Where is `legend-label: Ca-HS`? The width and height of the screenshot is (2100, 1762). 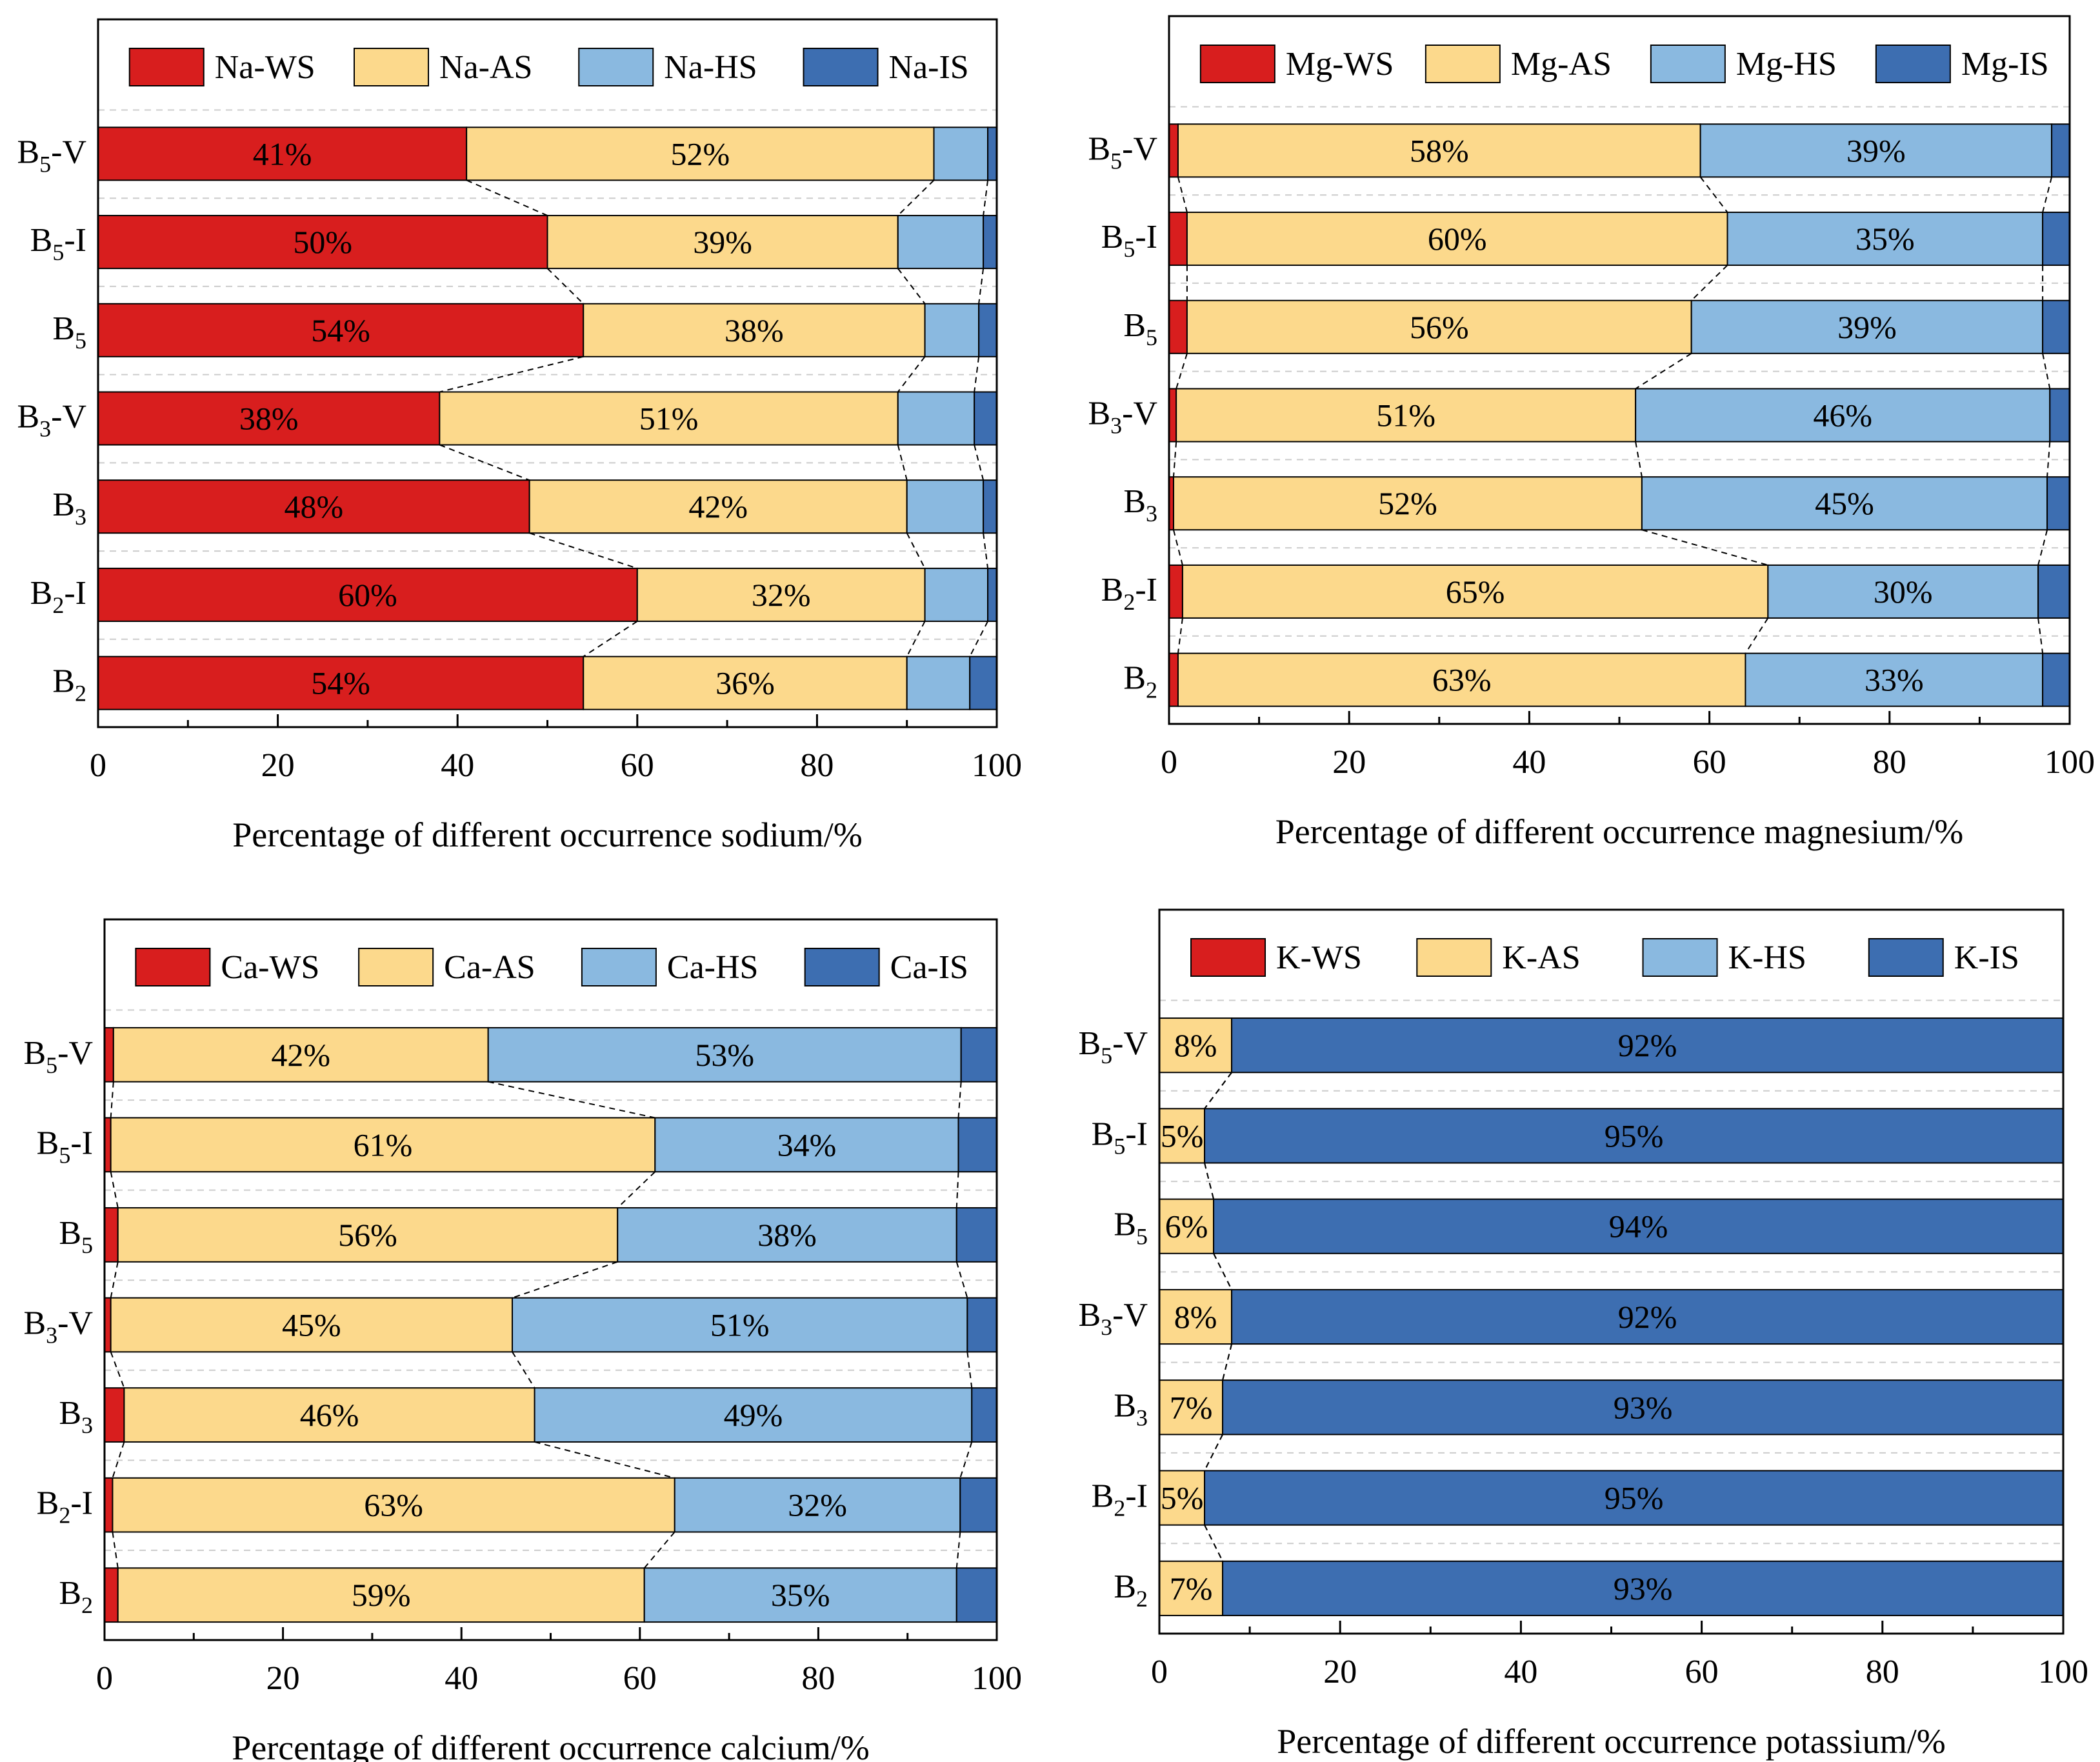 legend-label: Ca-HS is located at coordinates (713, 967).